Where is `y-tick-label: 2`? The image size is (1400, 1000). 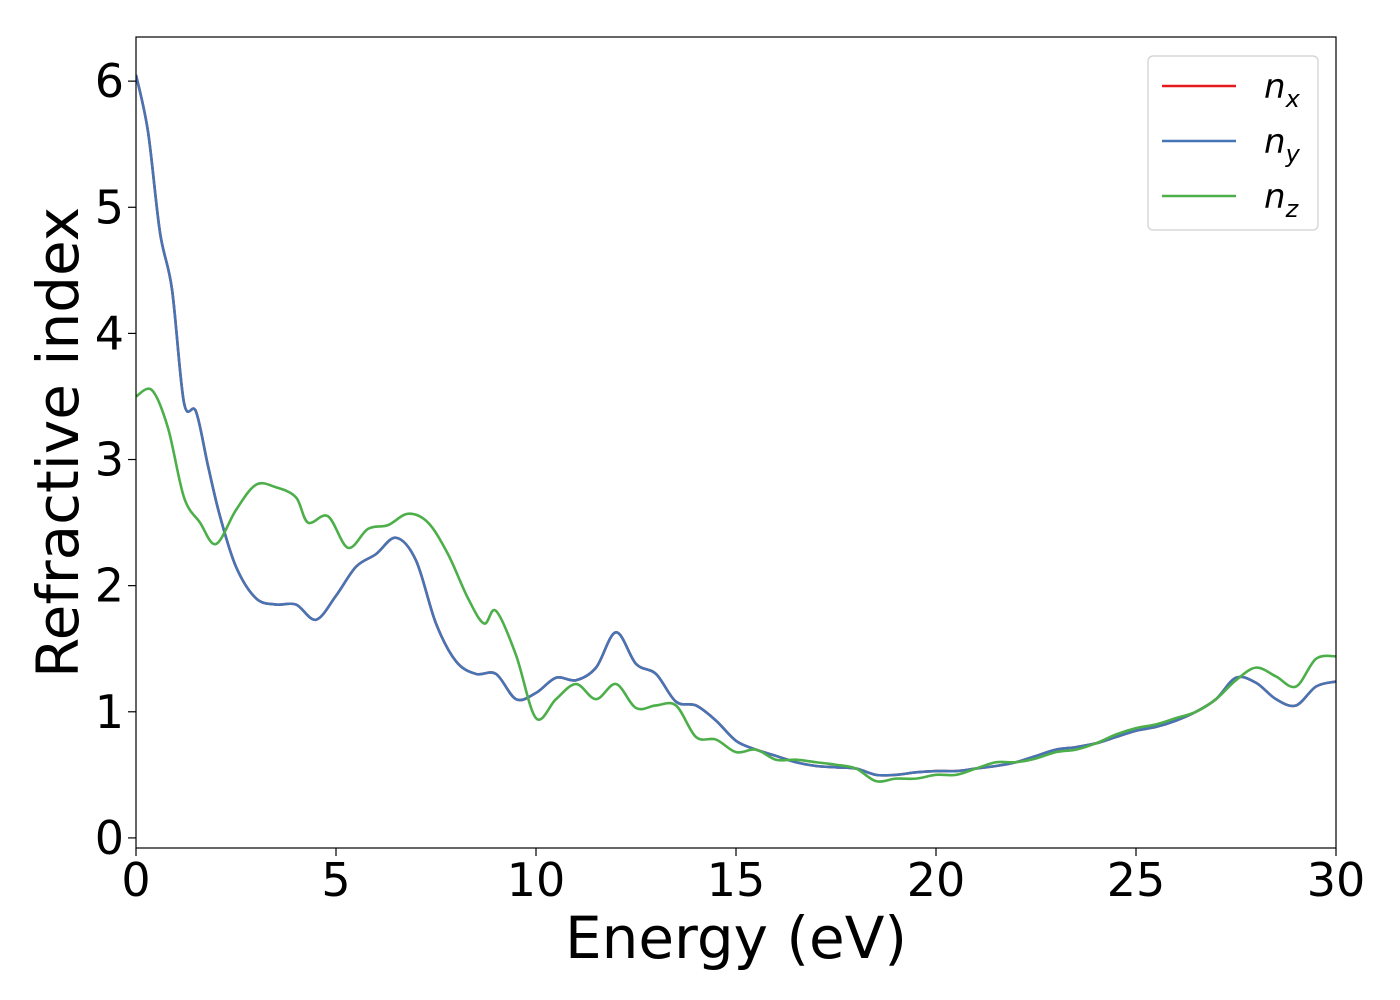
y-tick-label: 2 is located at coordinates (109, 586).